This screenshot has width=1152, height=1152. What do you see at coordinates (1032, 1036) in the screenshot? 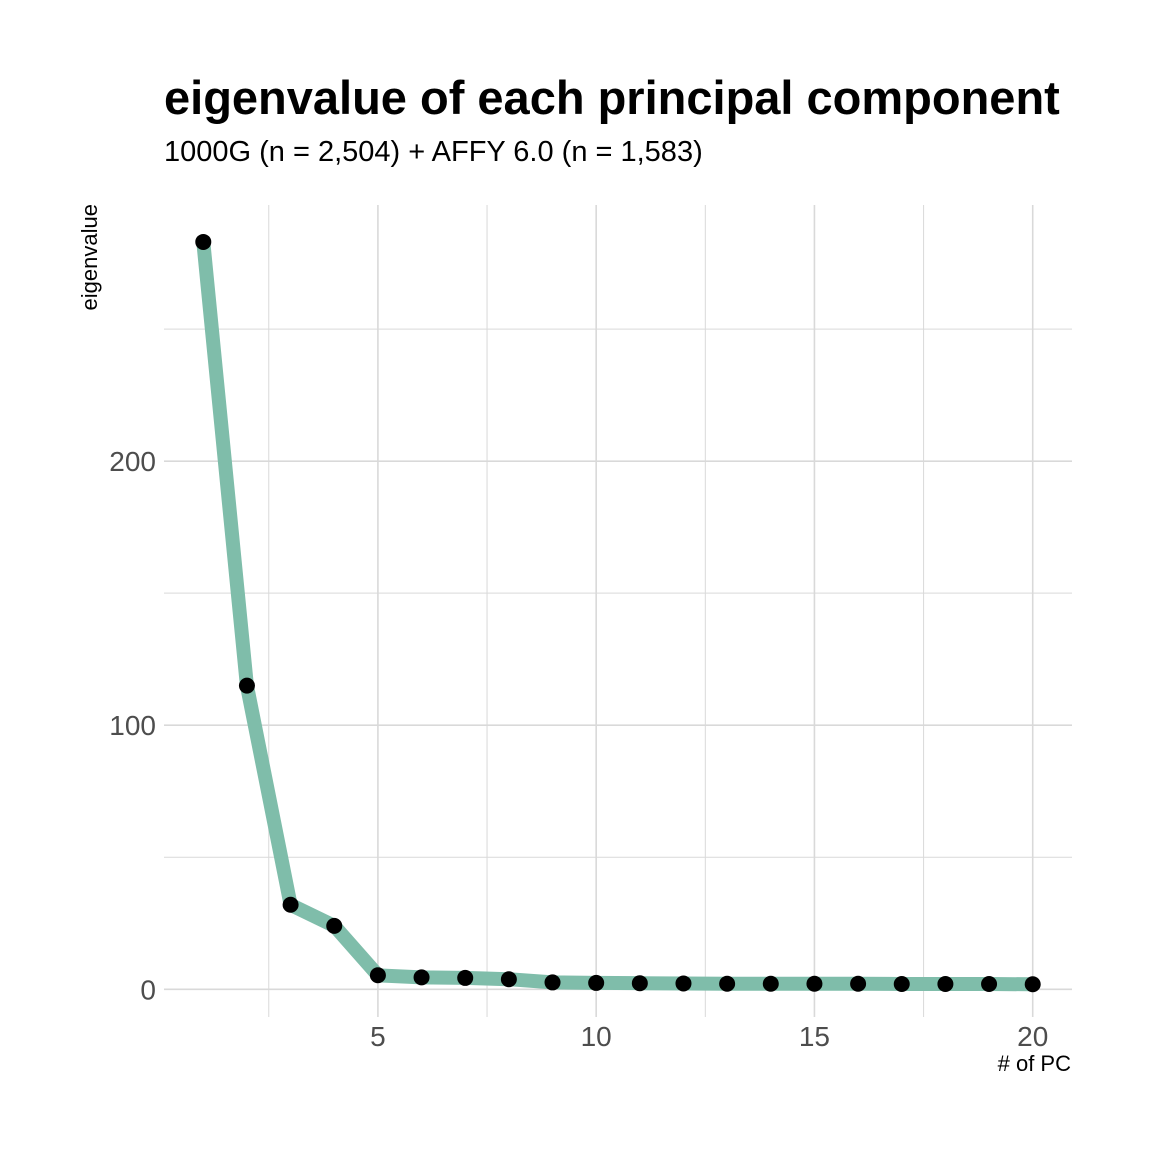
I see `x-tick-label: 20` at bounding box center [1032, 1036].